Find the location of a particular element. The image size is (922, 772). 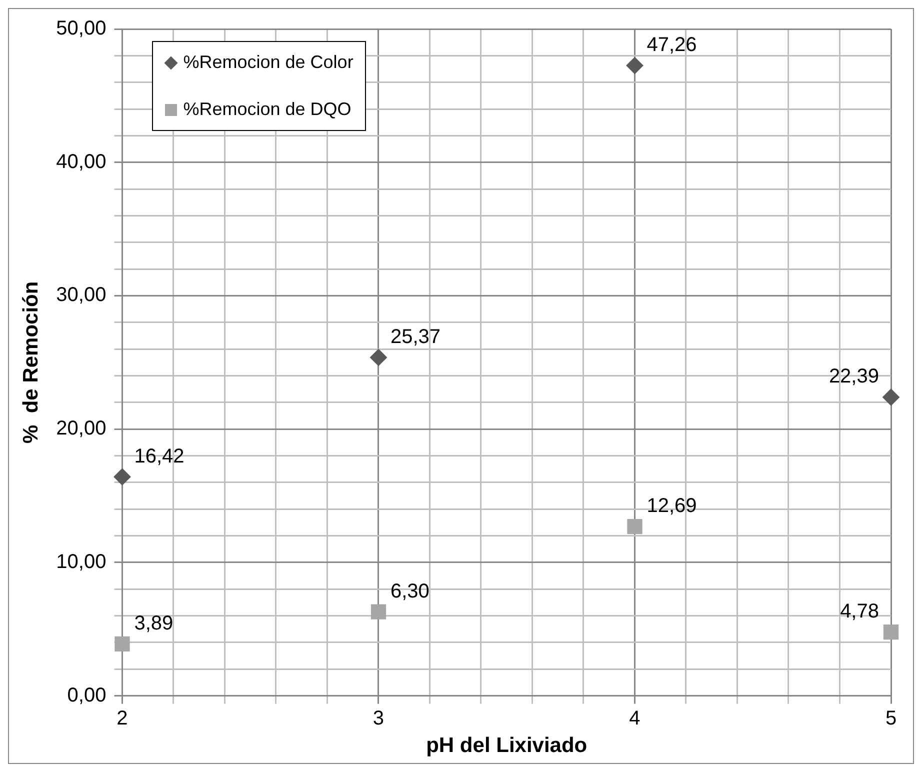

data-label: 3,89 is located at coordinates (154, 623).